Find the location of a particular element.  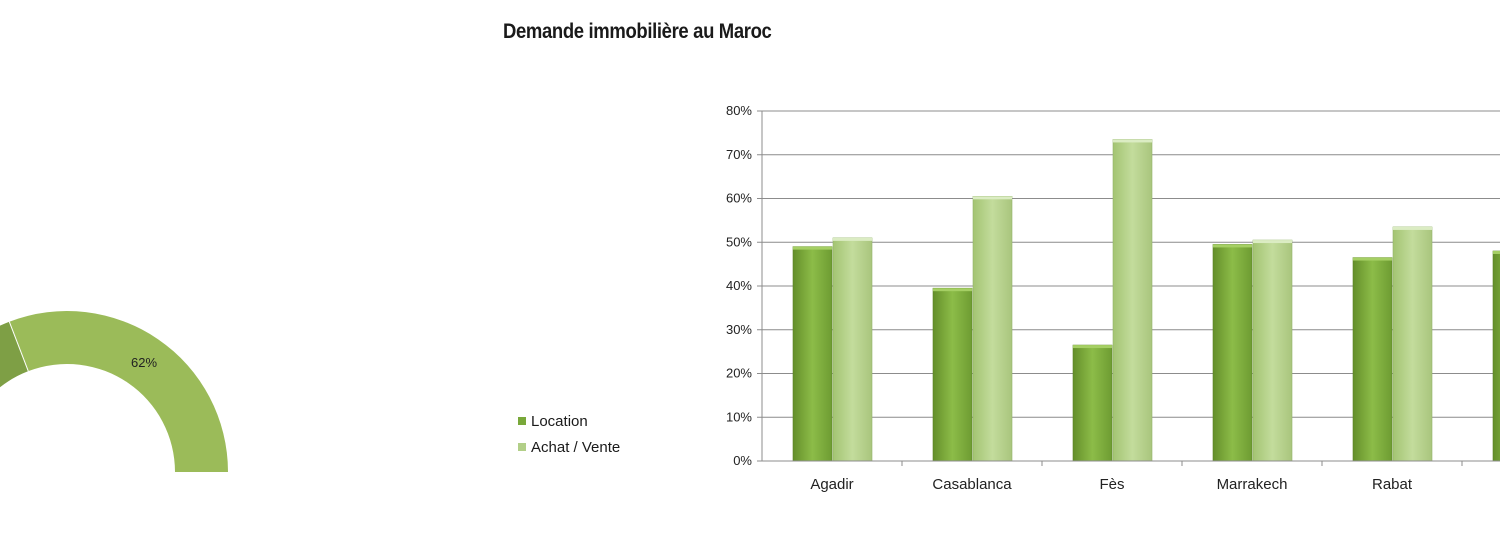

legend-item-location: Location is located at coordinates (569, 421).